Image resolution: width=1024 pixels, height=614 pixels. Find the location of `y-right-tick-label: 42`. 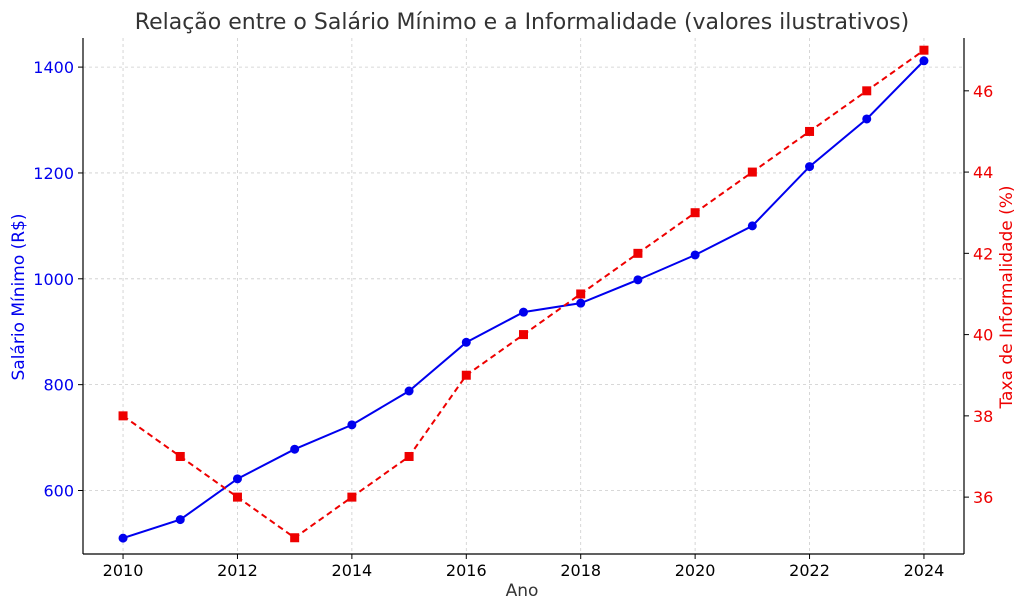

y-right-tick-label: 42 is located at coordinates (983, 253).